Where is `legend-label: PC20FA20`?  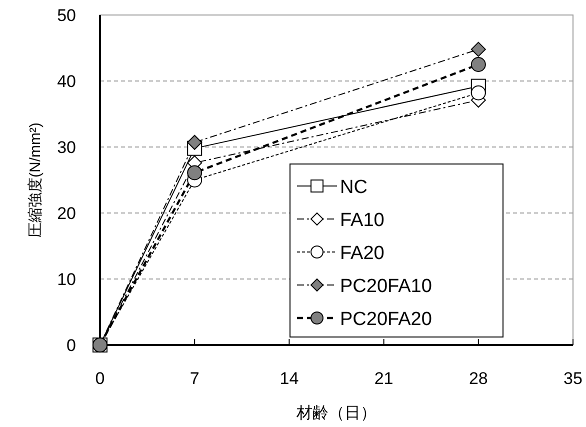 legend-label: PC20FA20 is located at coordinates (386, 319).